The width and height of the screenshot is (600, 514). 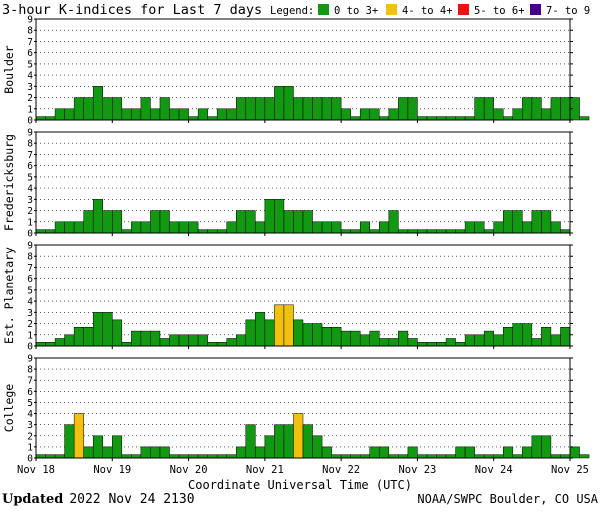 What do you see at coordinates (30, 53) in the screenshot?
I see `y-tick-label: 6` at bounding box center [30, 53].